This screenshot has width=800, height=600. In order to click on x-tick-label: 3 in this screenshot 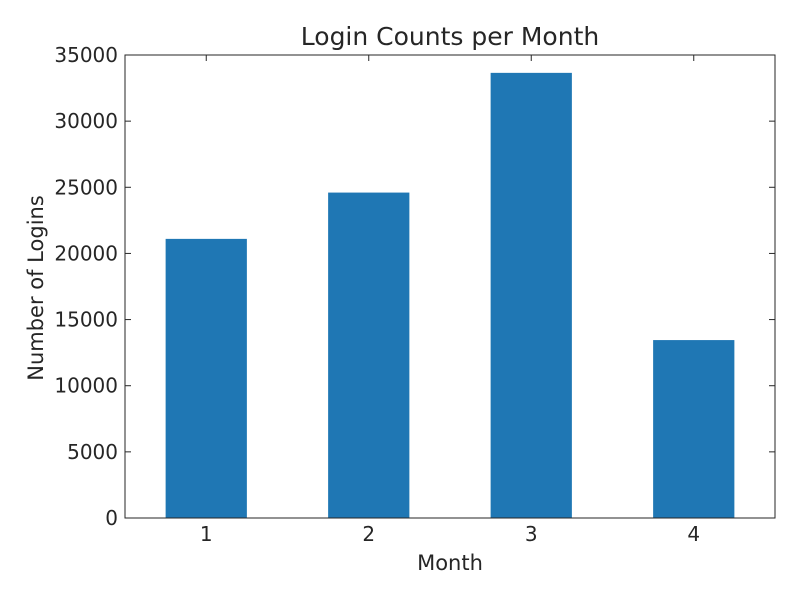, I will do `click(531, 534)`.